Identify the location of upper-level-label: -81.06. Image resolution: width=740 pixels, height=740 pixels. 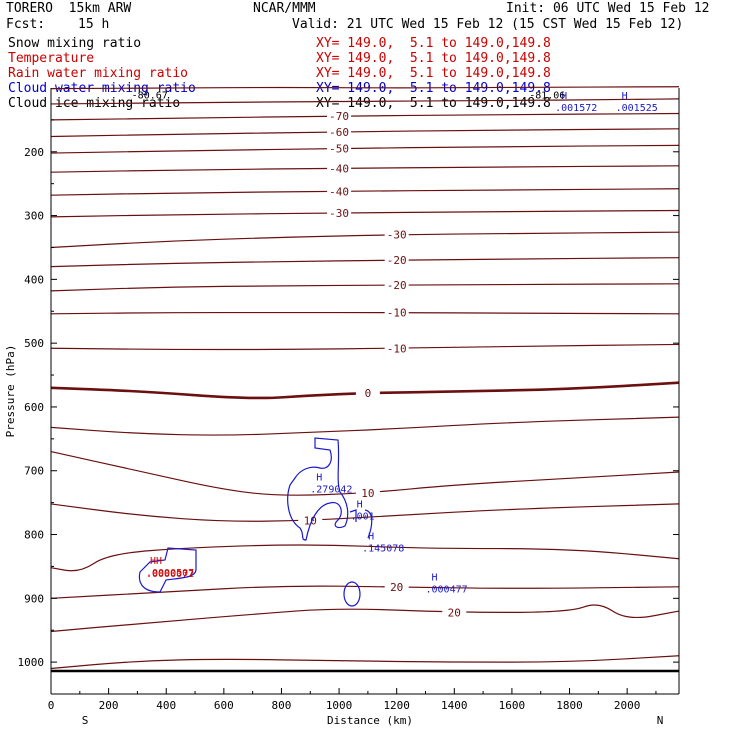
(547, 95).